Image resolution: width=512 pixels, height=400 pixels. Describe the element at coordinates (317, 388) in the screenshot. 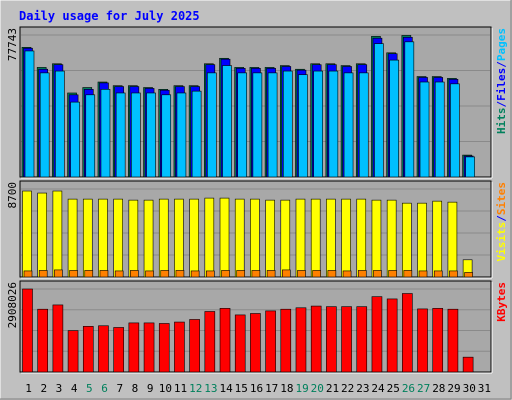

I see `x-tick-day-20: 20` at that location.